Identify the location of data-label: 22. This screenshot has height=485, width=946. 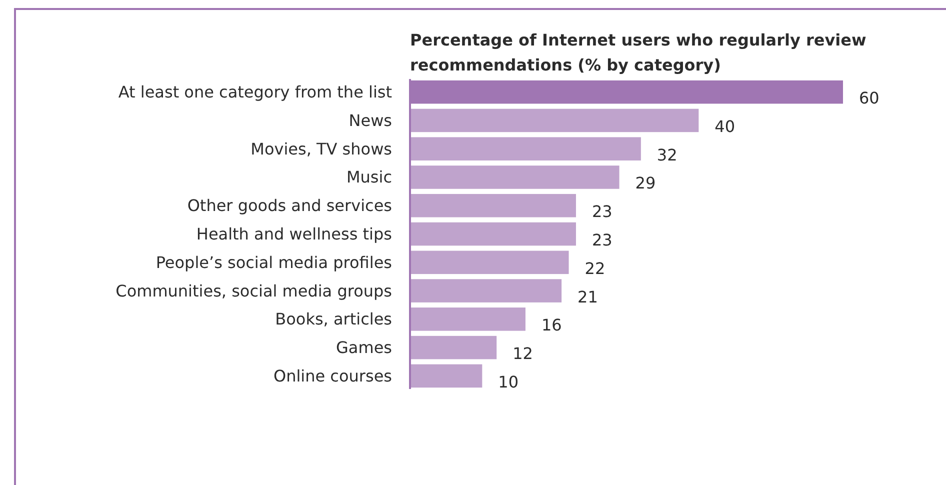
(595, 268).